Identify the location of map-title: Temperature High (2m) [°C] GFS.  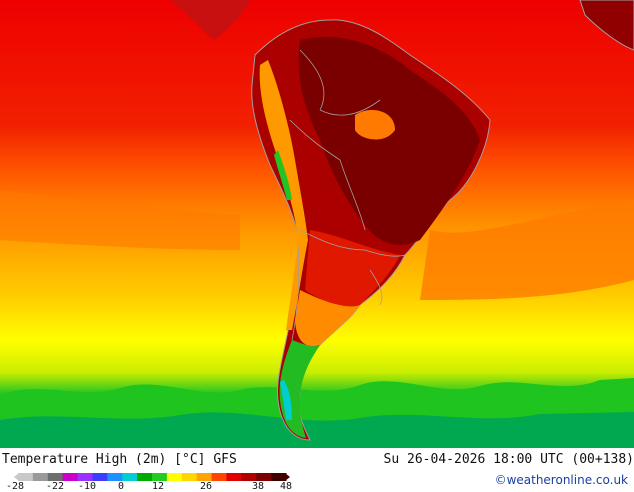
(119, 459).